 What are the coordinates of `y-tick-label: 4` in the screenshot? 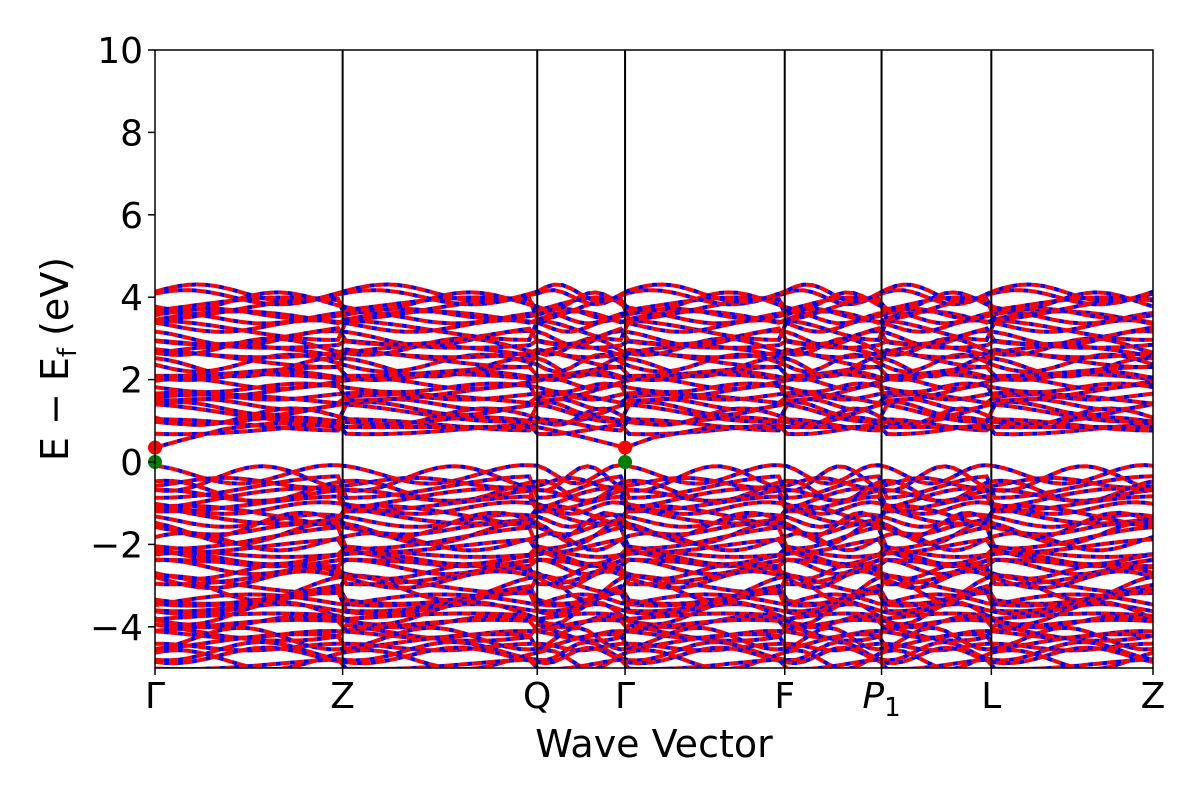 It's located at (131, 298).